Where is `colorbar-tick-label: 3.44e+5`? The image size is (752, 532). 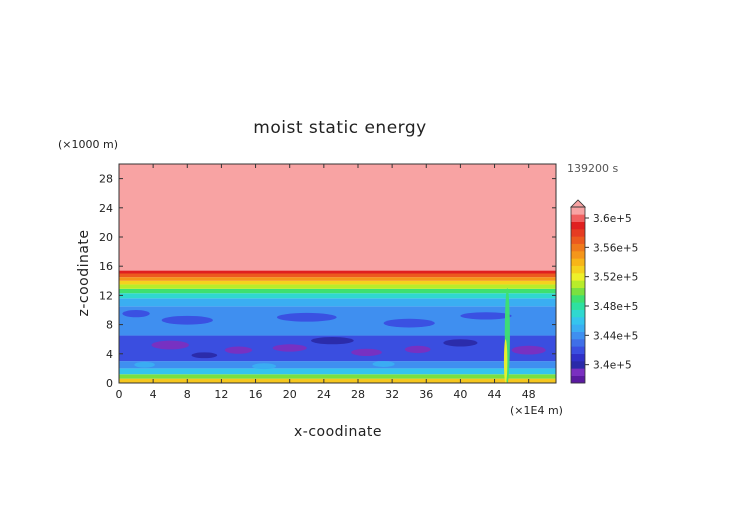 colorbar-tick-label: 3.44e+5 is located at coordinates (615, 336).